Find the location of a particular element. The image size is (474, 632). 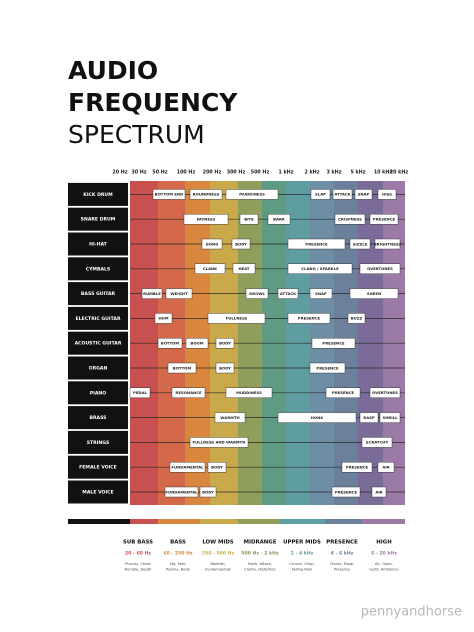

tag-label: ATTACK is located at coordinates (288, 293).